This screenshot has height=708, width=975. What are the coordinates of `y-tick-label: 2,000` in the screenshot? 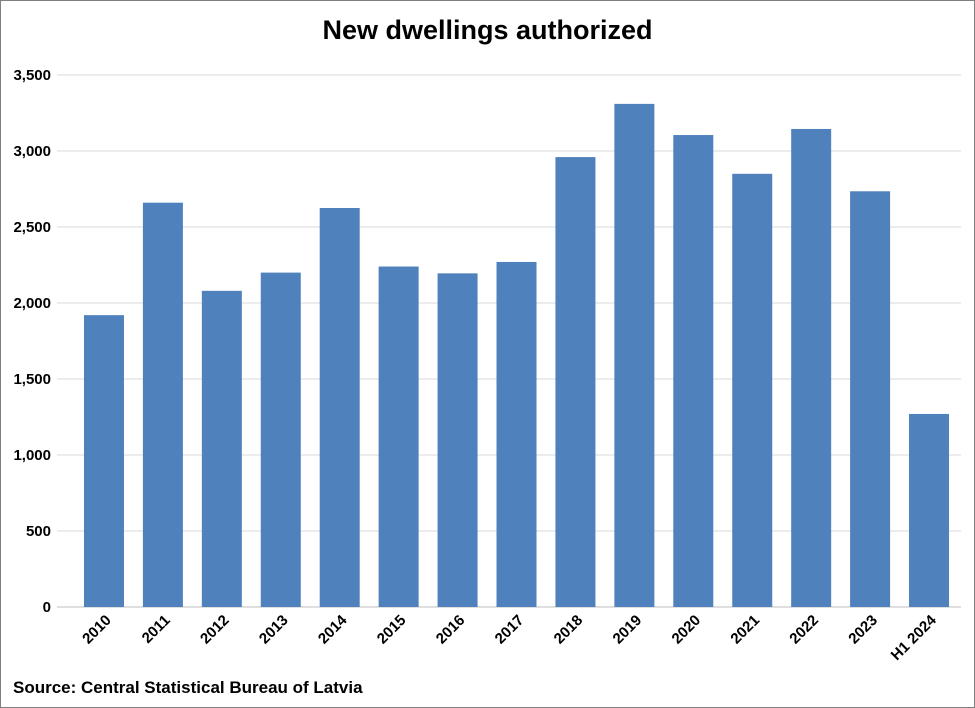 It's located at (32, 303).